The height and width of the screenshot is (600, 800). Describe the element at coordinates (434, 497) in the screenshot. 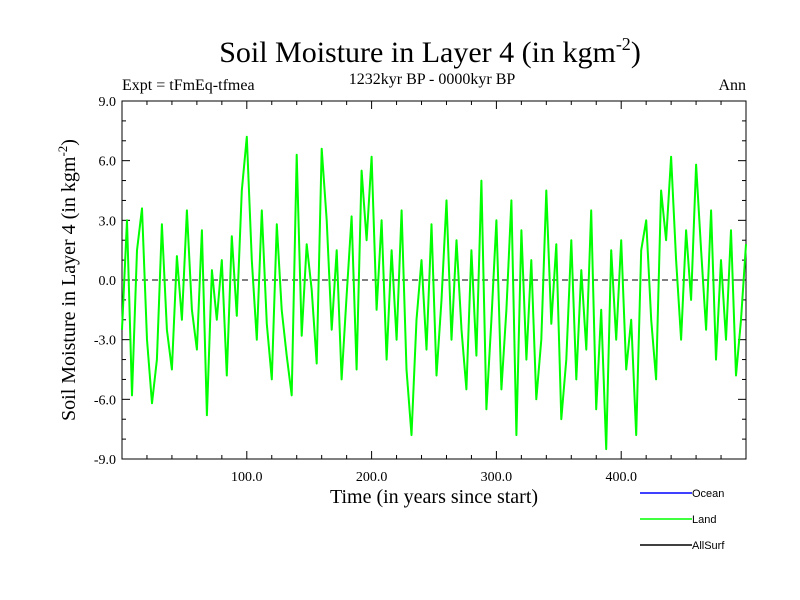

I see `x-axis-label: Time (in years since start)` at that location.